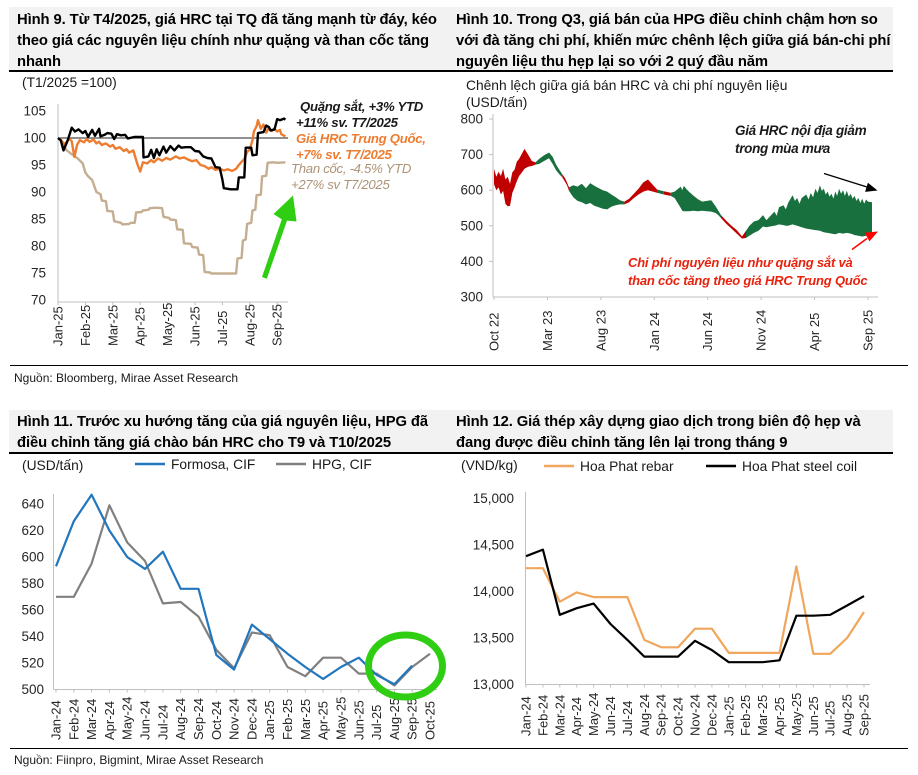 The height and width of the screenshot is (775, 918). I want to click on svg-text: 90, so click(38, 192).